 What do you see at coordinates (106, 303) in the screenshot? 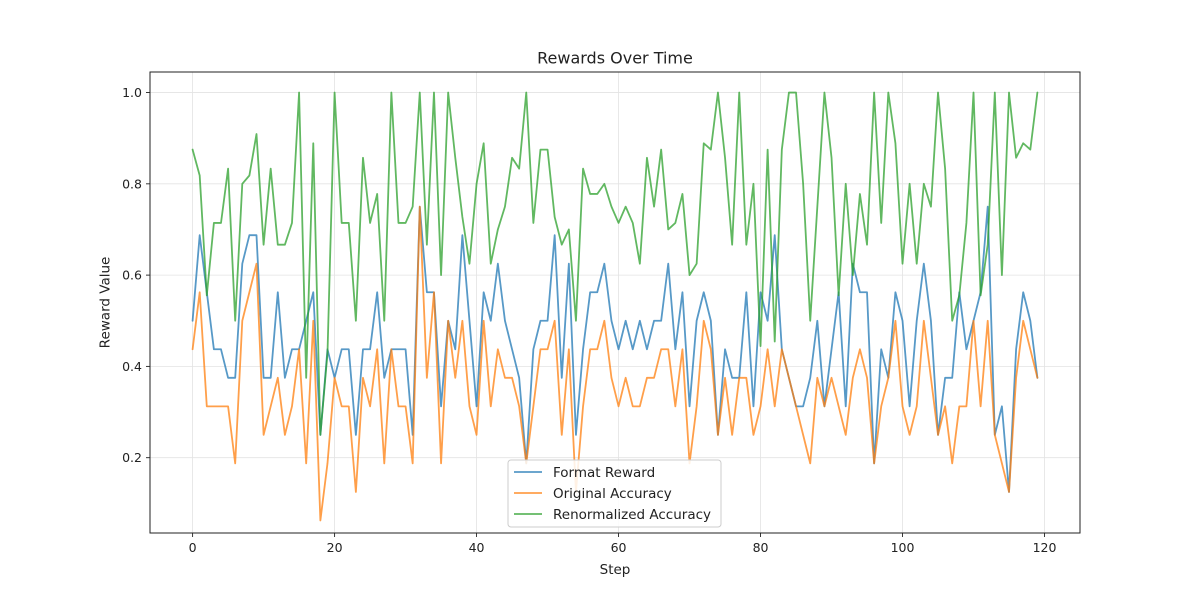
I see `y-axis-label: Reward Value` at bounding box center [106, 303].